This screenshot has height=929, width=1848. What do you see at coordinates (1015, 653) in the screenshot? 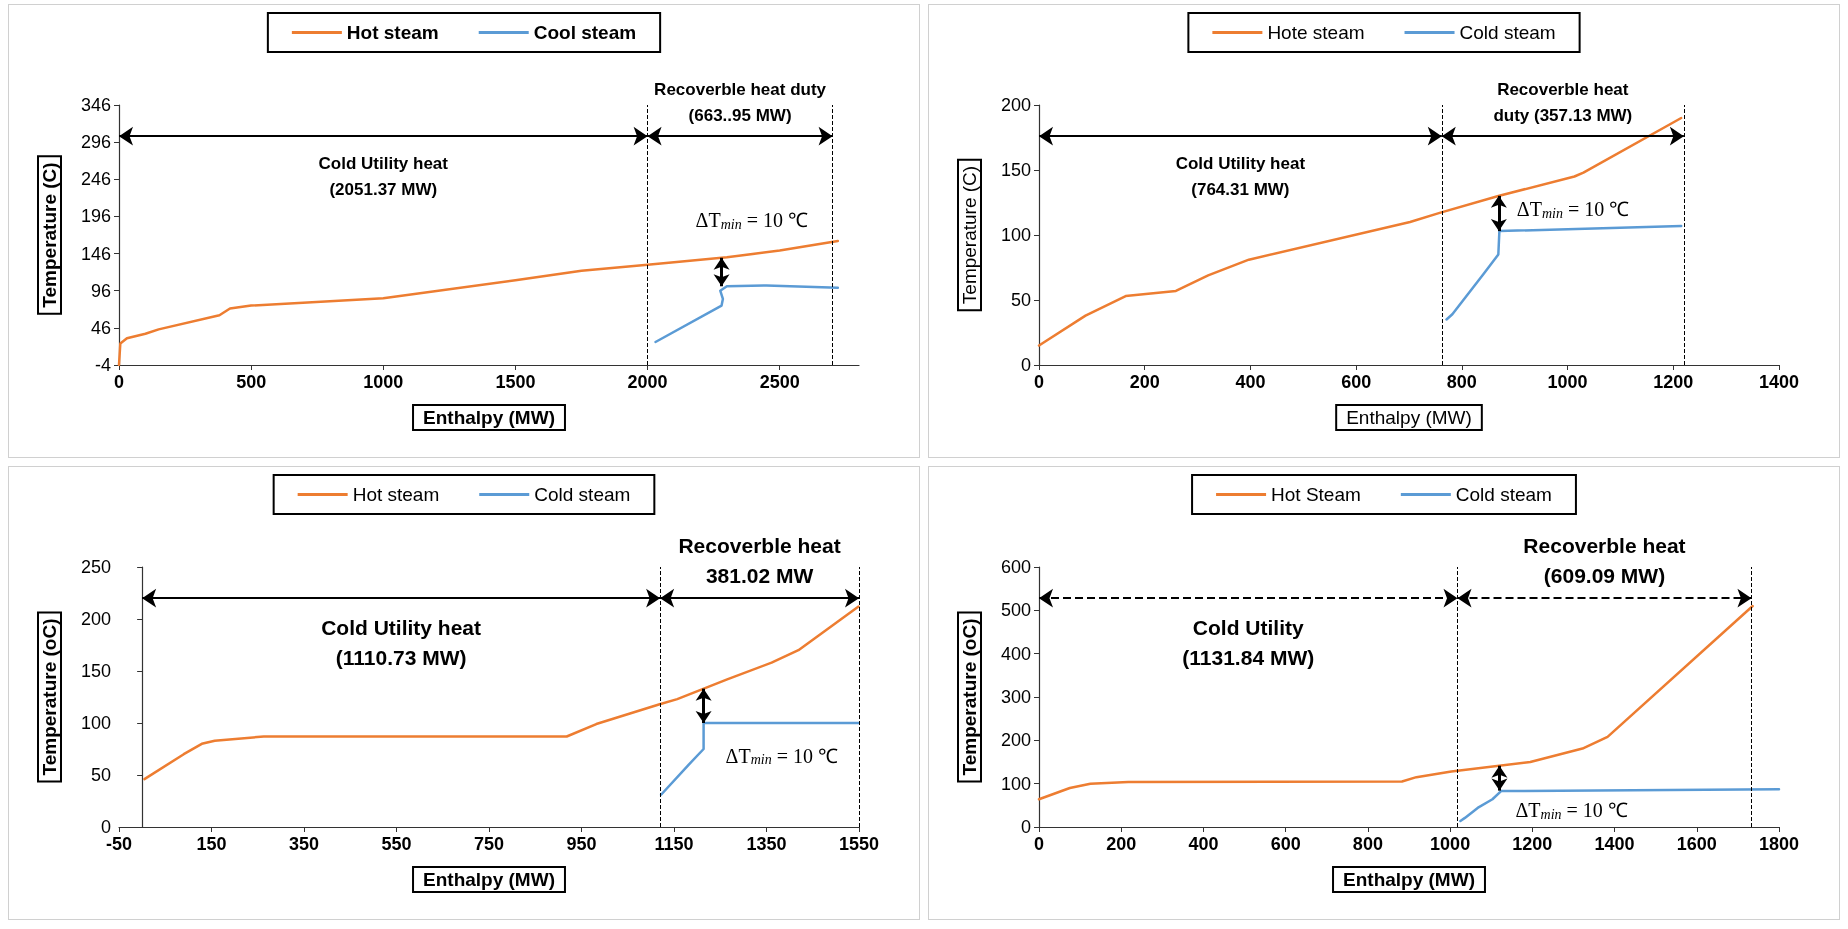
I see `y-tick-label: 400` at bounding box center [1015, 653].